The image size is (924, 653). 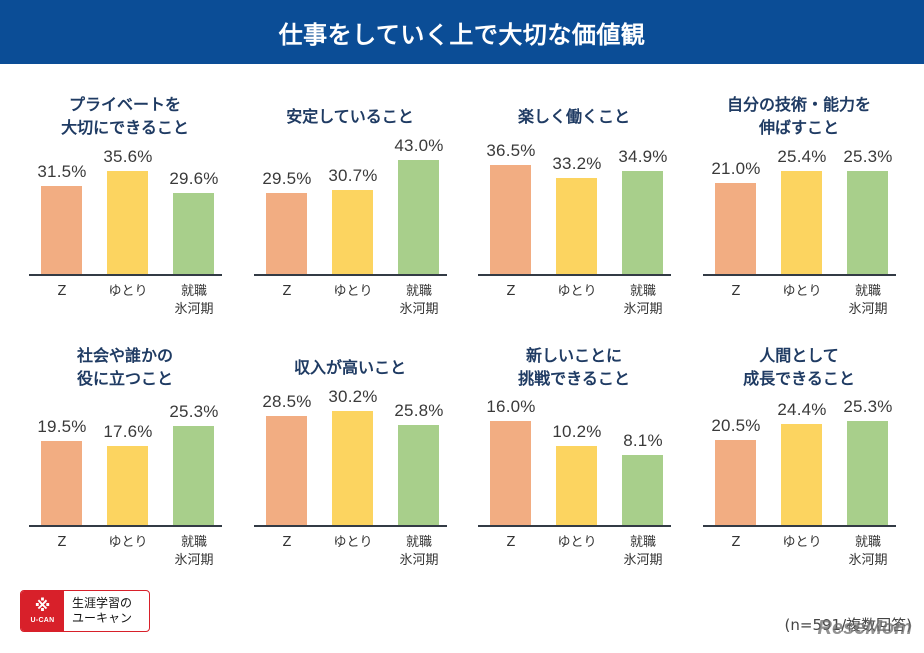 I want to click on data-label: 20.5%, so click(x=736, y=425).